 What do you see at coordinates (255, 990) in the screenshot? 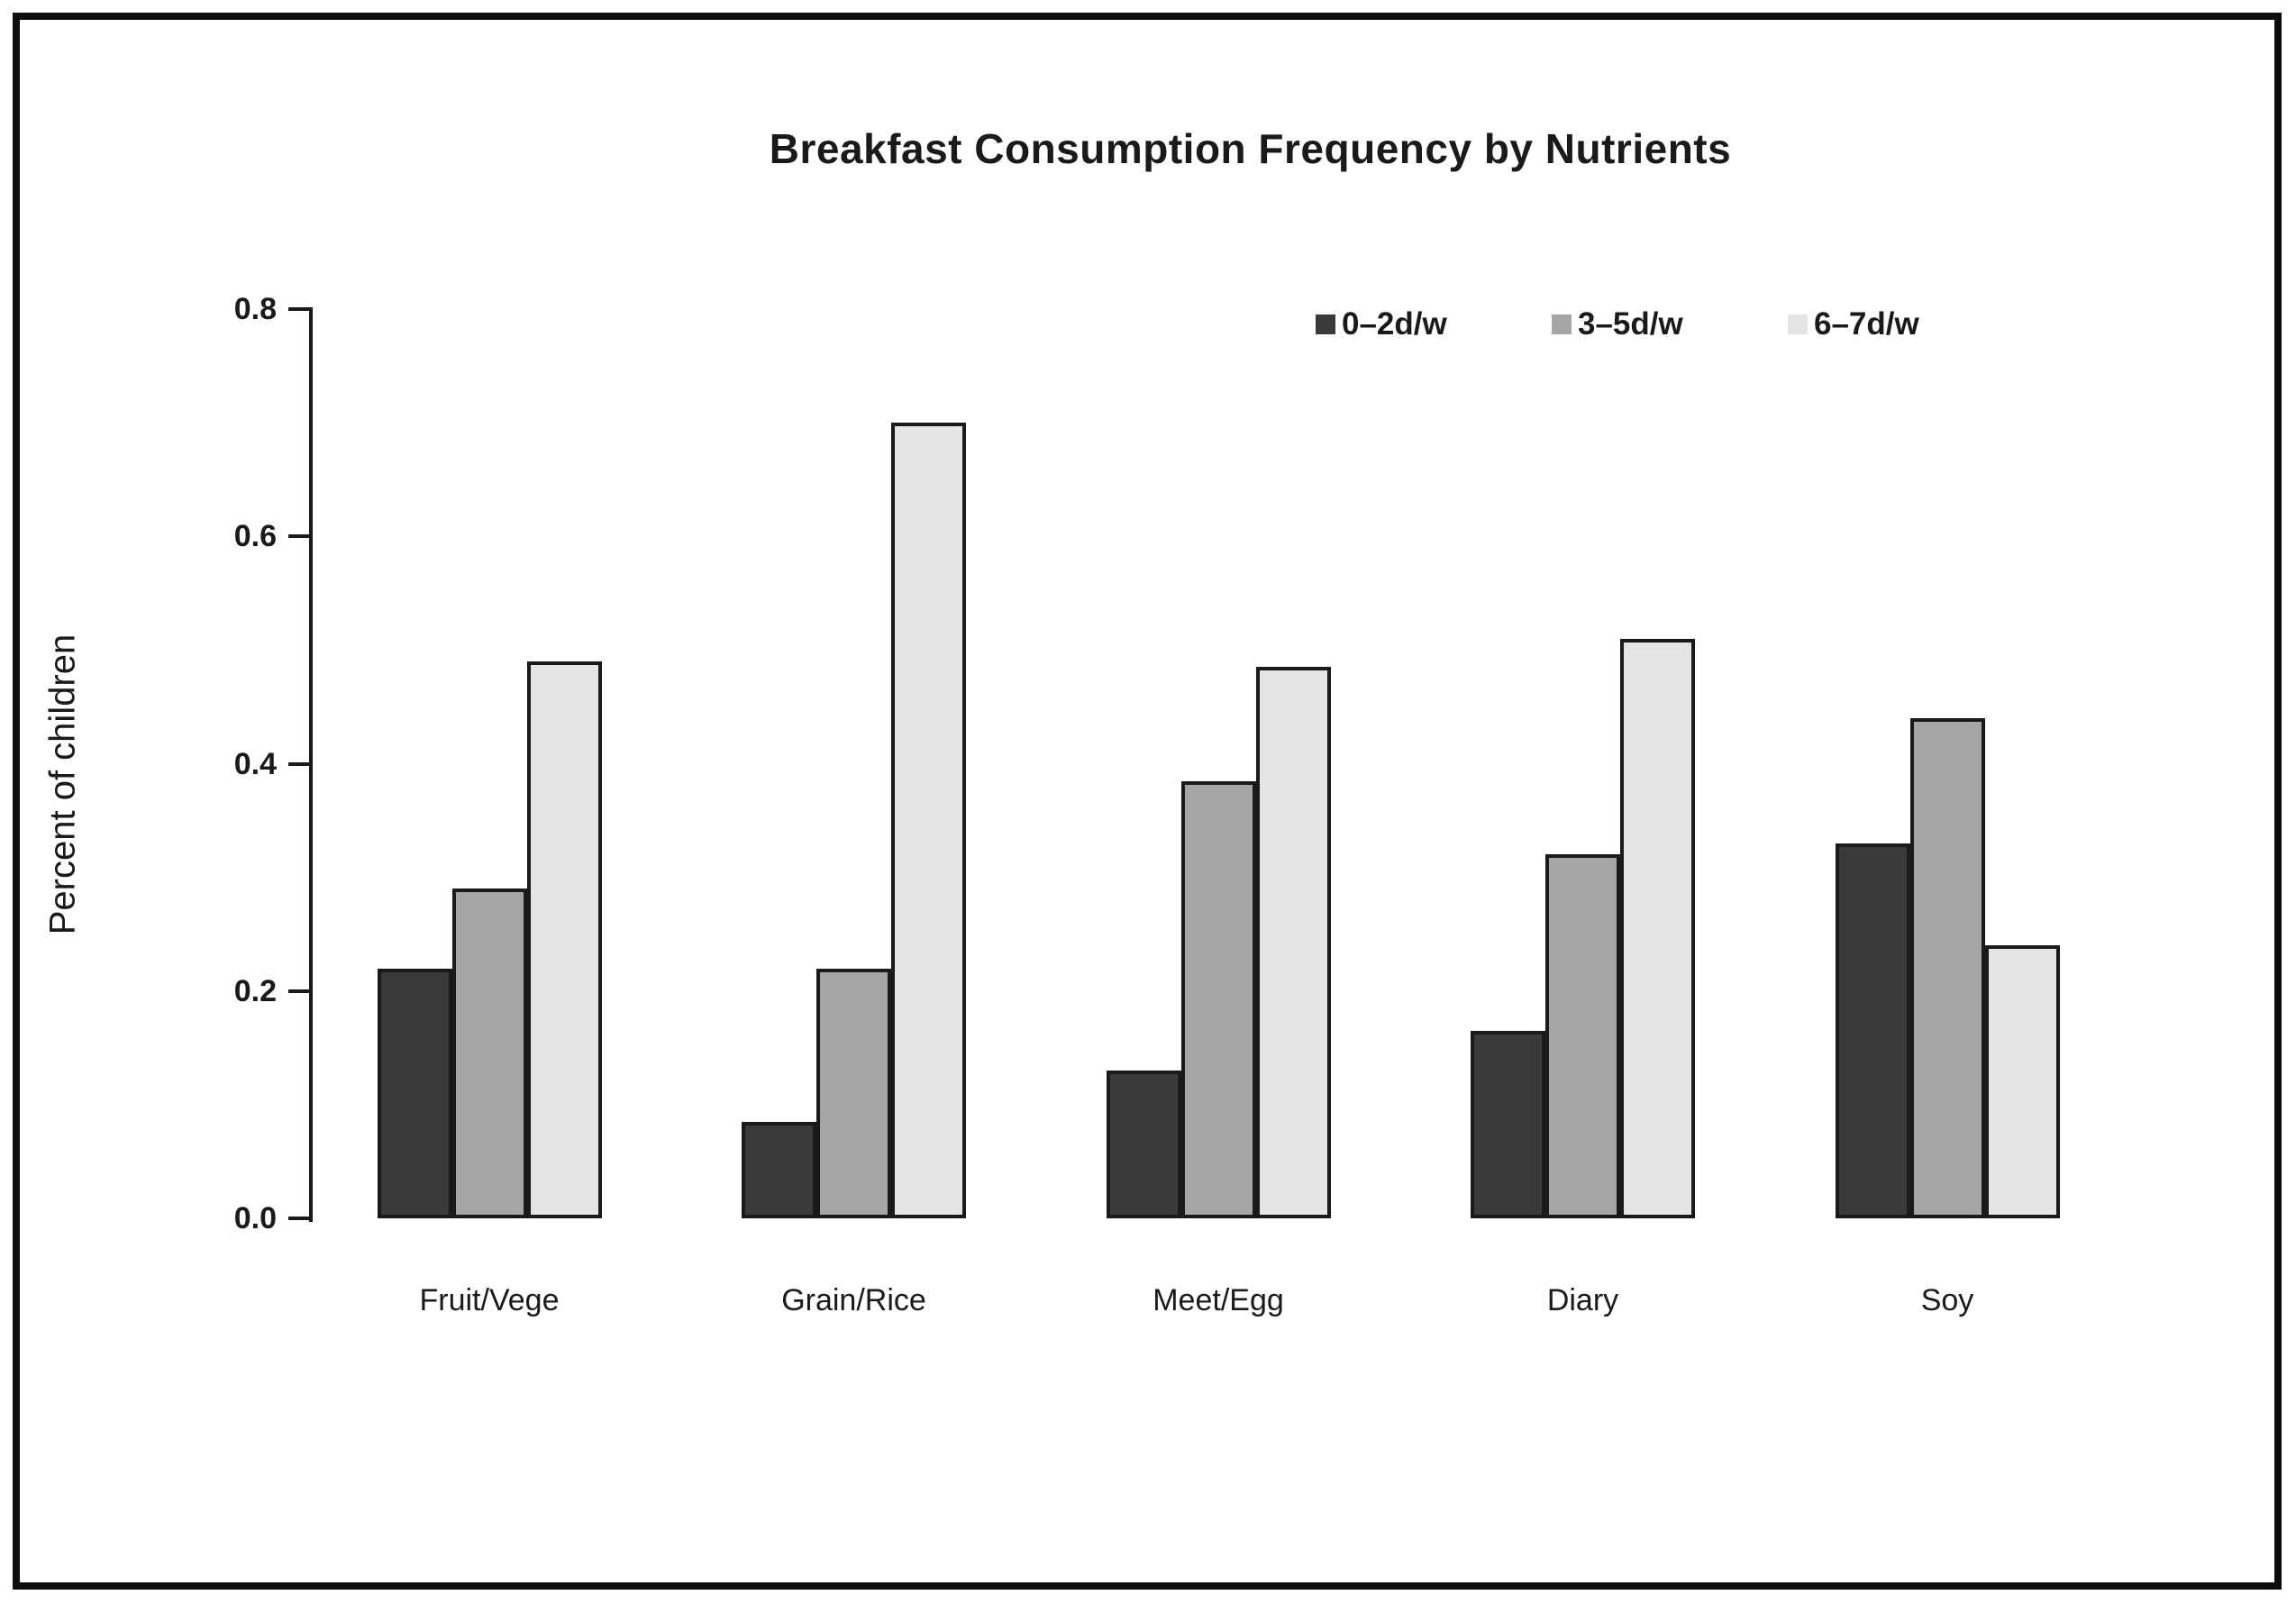
I see `y-tick-label: 0.2` at bounding box center [255, 990].